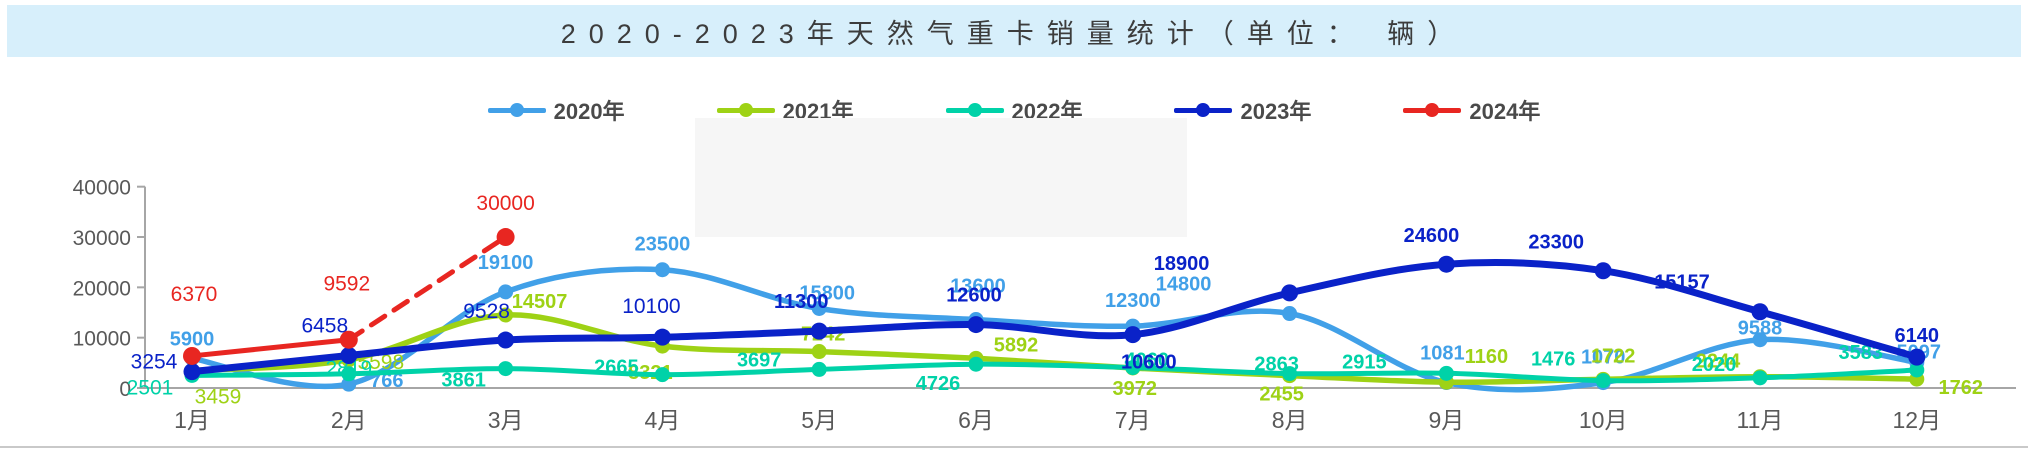  Describe the element at coordinates (506, 263) in the screenshot. I see `data-point-label: 19100` at that location.